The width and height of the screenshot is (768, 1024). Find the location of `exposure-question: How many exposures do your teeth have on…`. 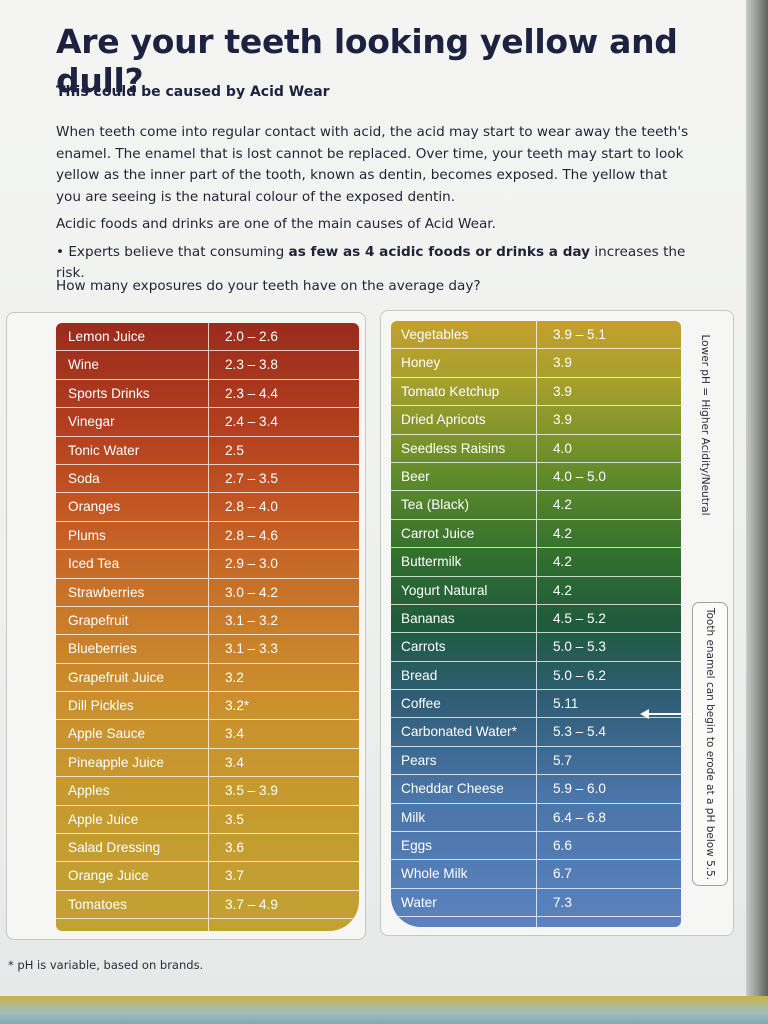

exposure-question: How many exposures do your teeth have on… is located at coordinates (268, 286).